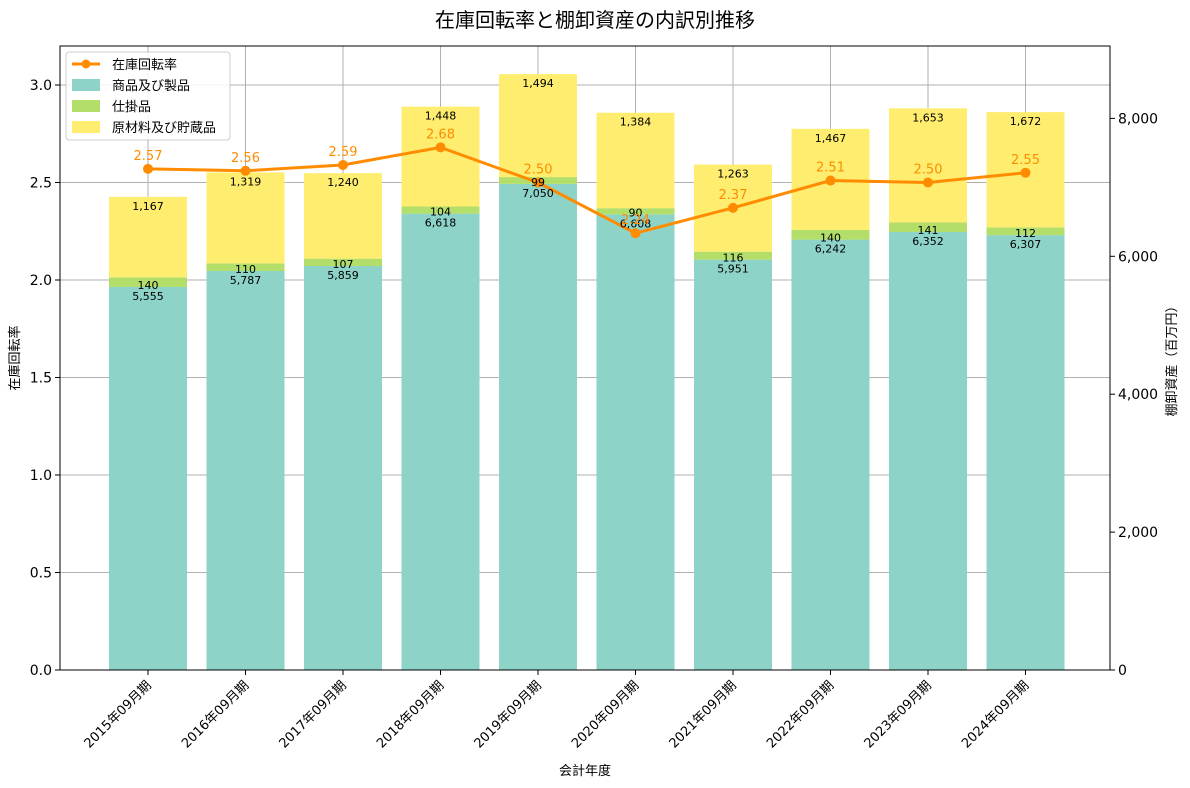 This screenshot has height=788, width=1190. Describe the element at coordinates (41, 574) in the screenshot. I see `y-left-tick-label: 0.5` at that location.